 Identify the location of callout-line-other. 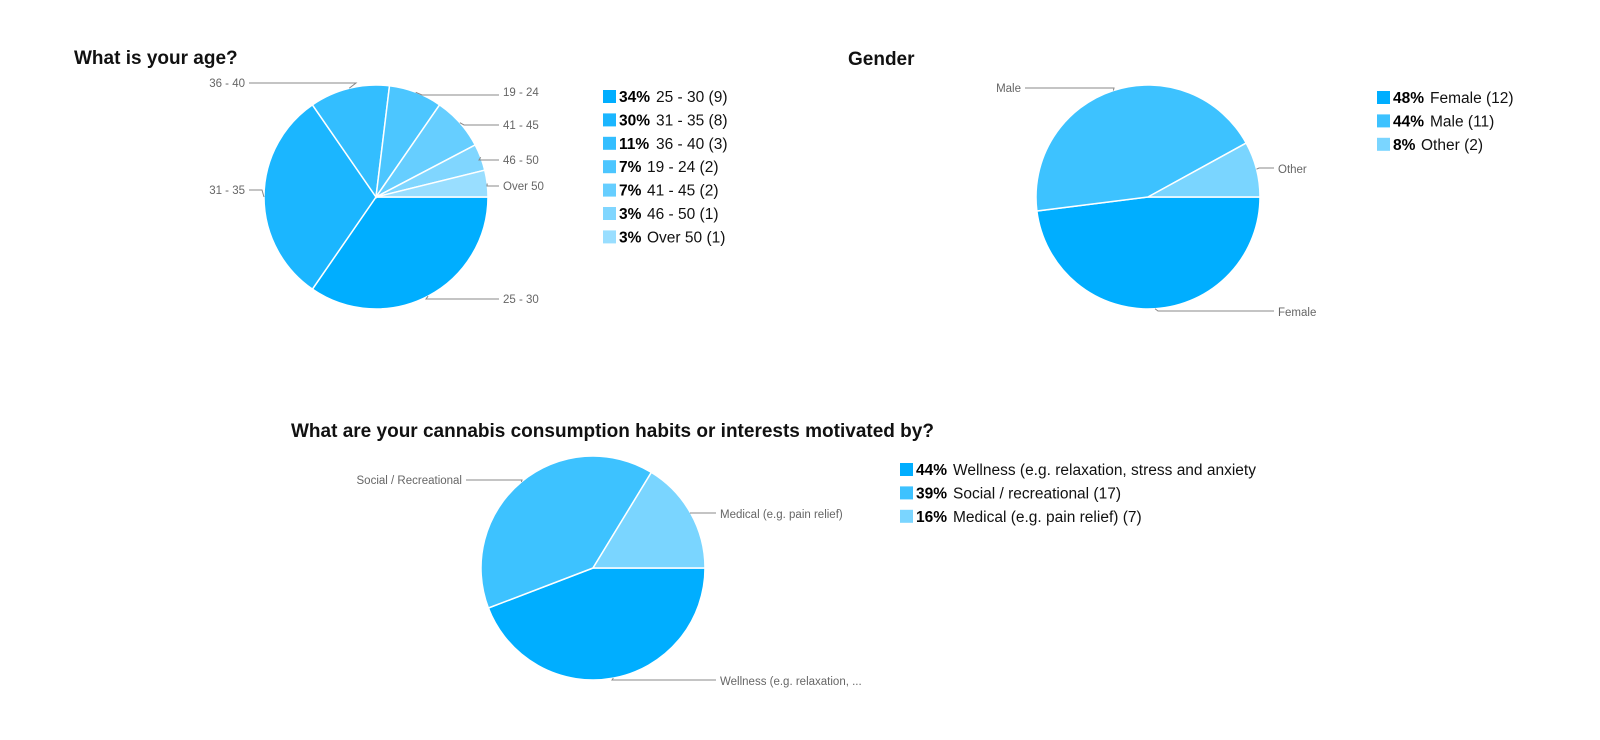
(1265, 168).